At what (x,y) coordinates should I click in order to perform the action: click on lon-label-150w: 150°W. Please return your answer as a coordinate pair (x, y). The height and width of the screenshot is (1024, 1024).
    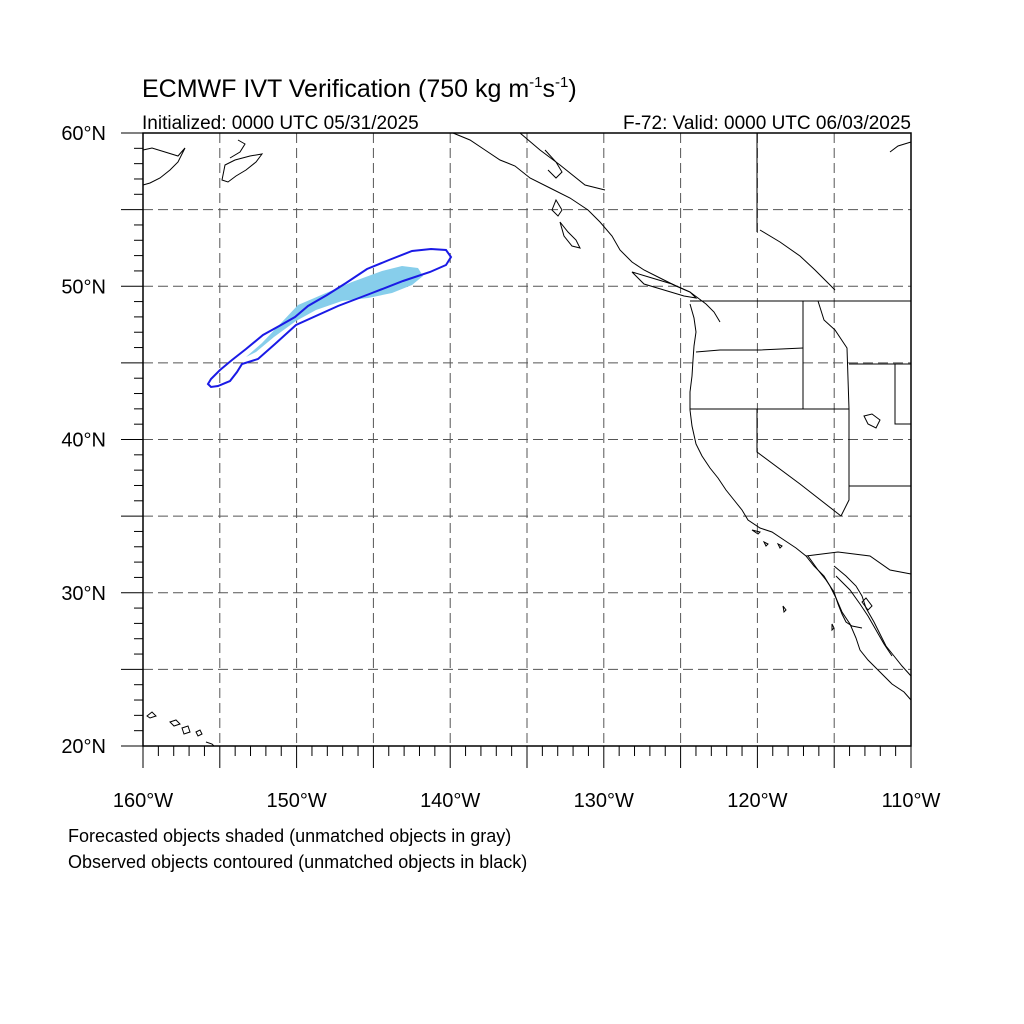
    Looking at the image, I should click on (296, 801).